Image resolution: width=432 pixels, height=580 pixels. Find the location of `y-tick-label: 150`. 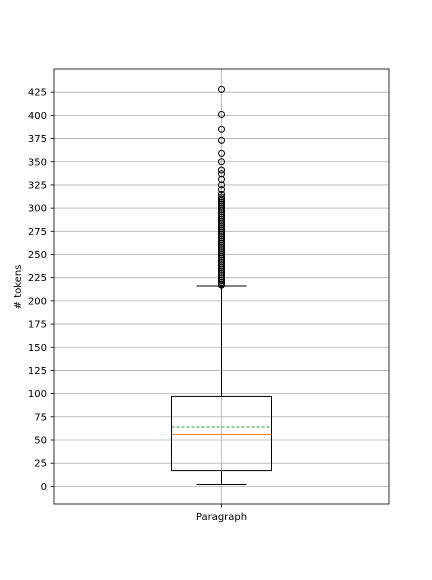

y-tick-label: 150 is located at coordinates (37, 348).